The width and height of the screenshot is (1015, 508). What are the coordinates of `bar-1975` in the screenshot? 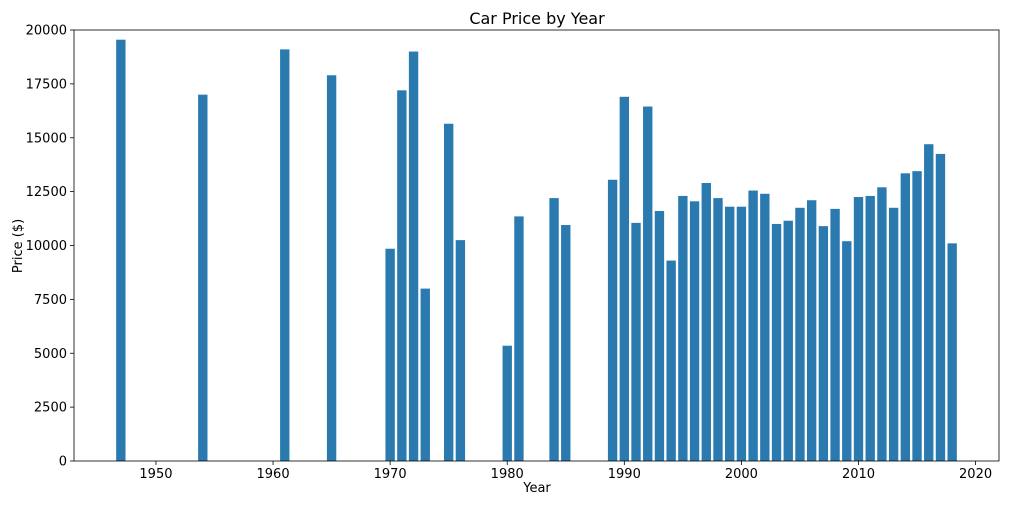 It's located at (449, 292).